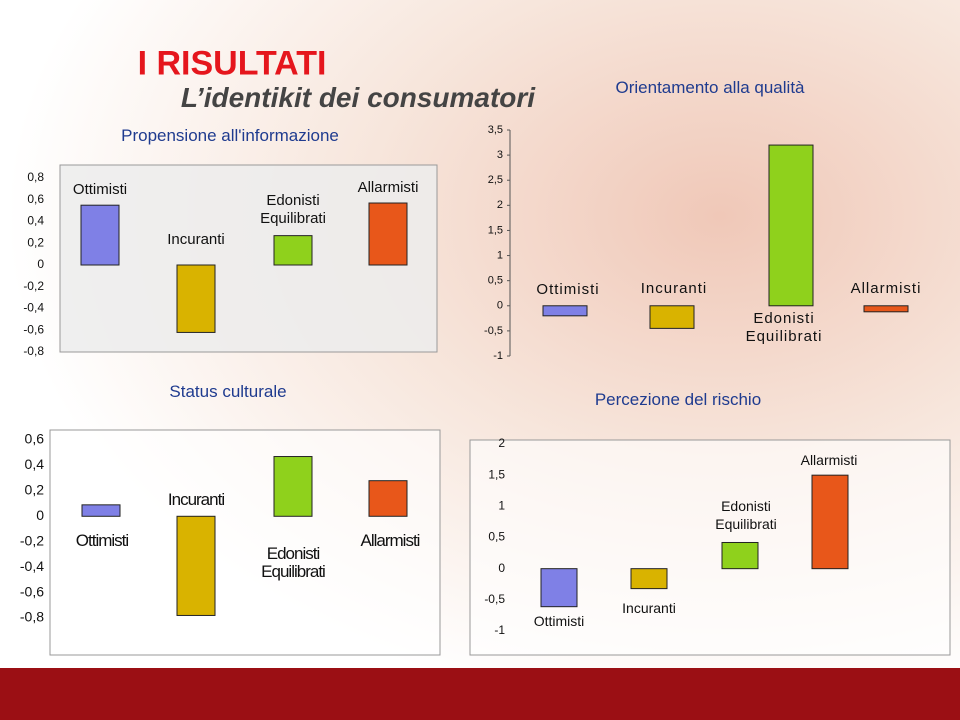 The height and width of the screenshot is (720, 960). Describe the element at coordinates (495, 180) in the screenshot. I see `y-tick-label: 2,5` at that location.